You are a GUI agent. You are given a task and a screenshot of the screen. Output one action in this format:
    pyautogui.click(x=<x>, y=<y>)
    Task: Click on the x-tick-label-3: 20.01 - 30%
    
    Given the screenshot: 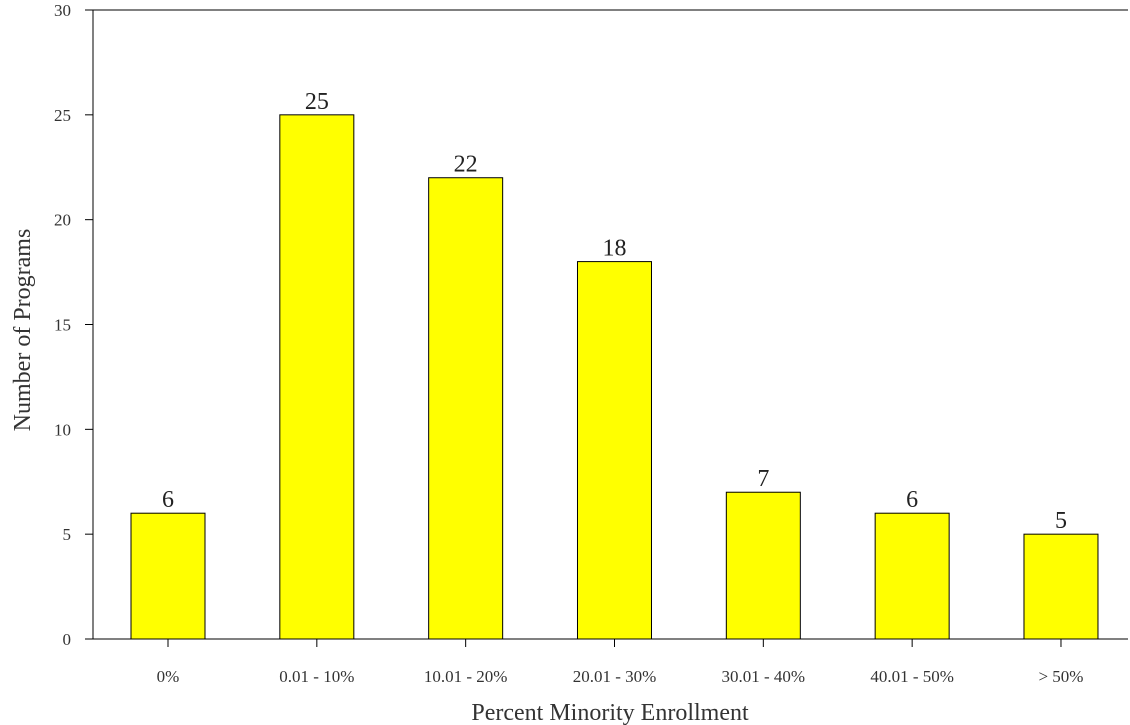 What is the action you would take?
    pyautogui.click(x=615, y=676)
    